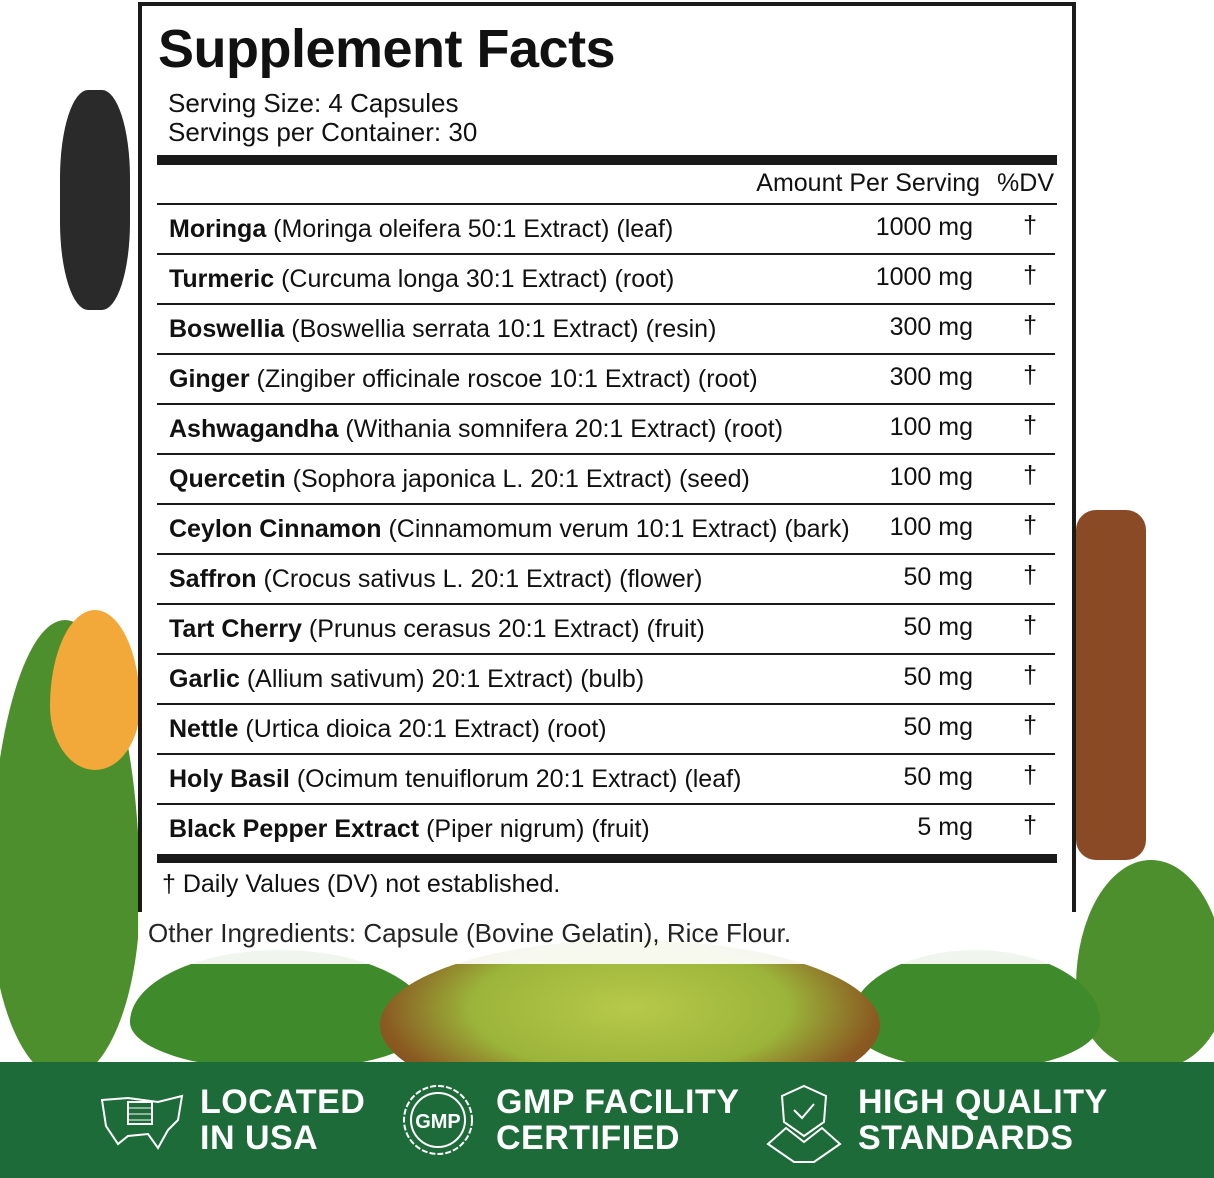 The height and width of the screenshot is (1178, 1214). I want to click on badge-line2: CERTIFIED, so click(588, 1138).